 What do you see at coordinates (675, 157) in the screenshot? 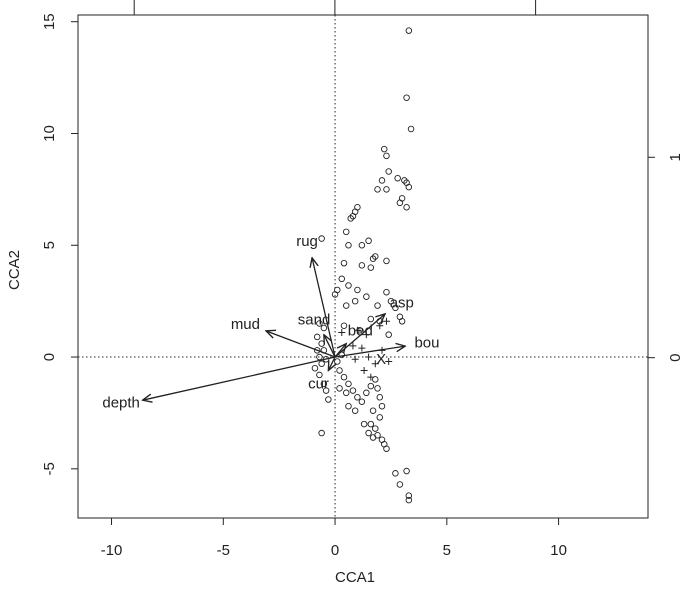
I see `y2-tick-label: 1` at bounding box center [675, 157].